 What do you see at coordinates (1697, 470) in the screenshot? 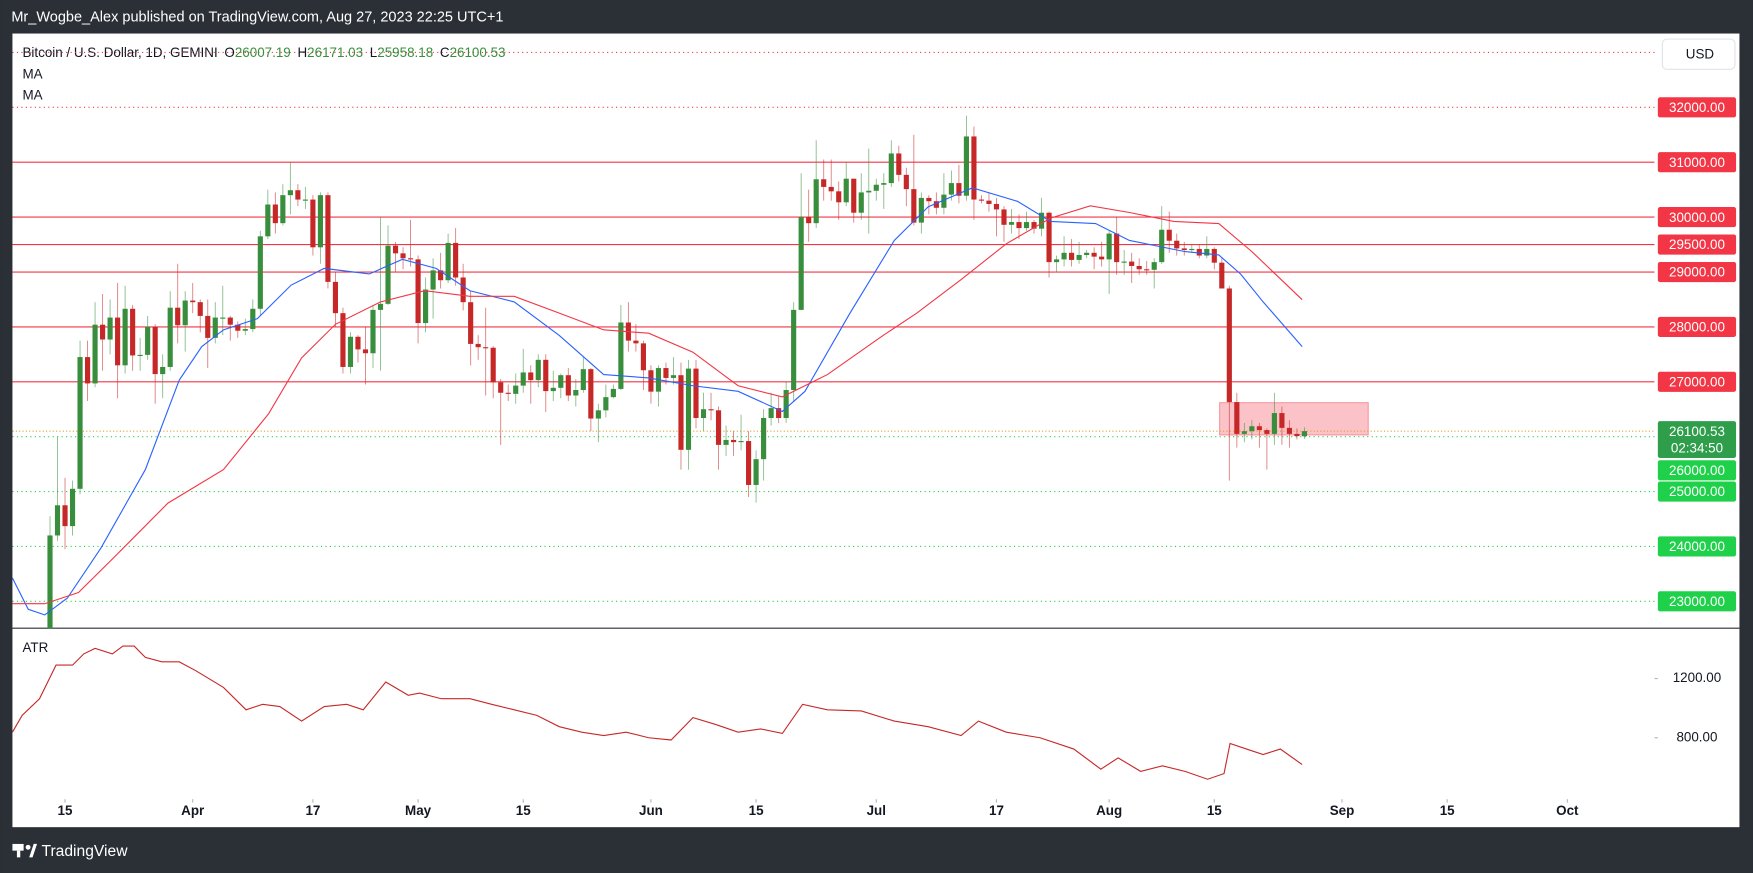
I see `price-label: 26000.00` at bounding box center [1697, 470].